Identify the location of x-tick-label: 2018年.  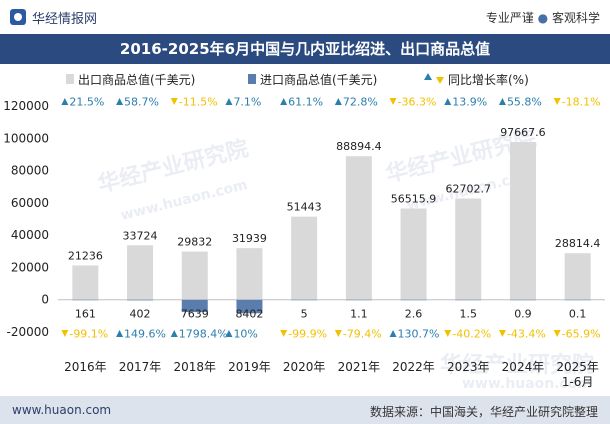
(194, 367).